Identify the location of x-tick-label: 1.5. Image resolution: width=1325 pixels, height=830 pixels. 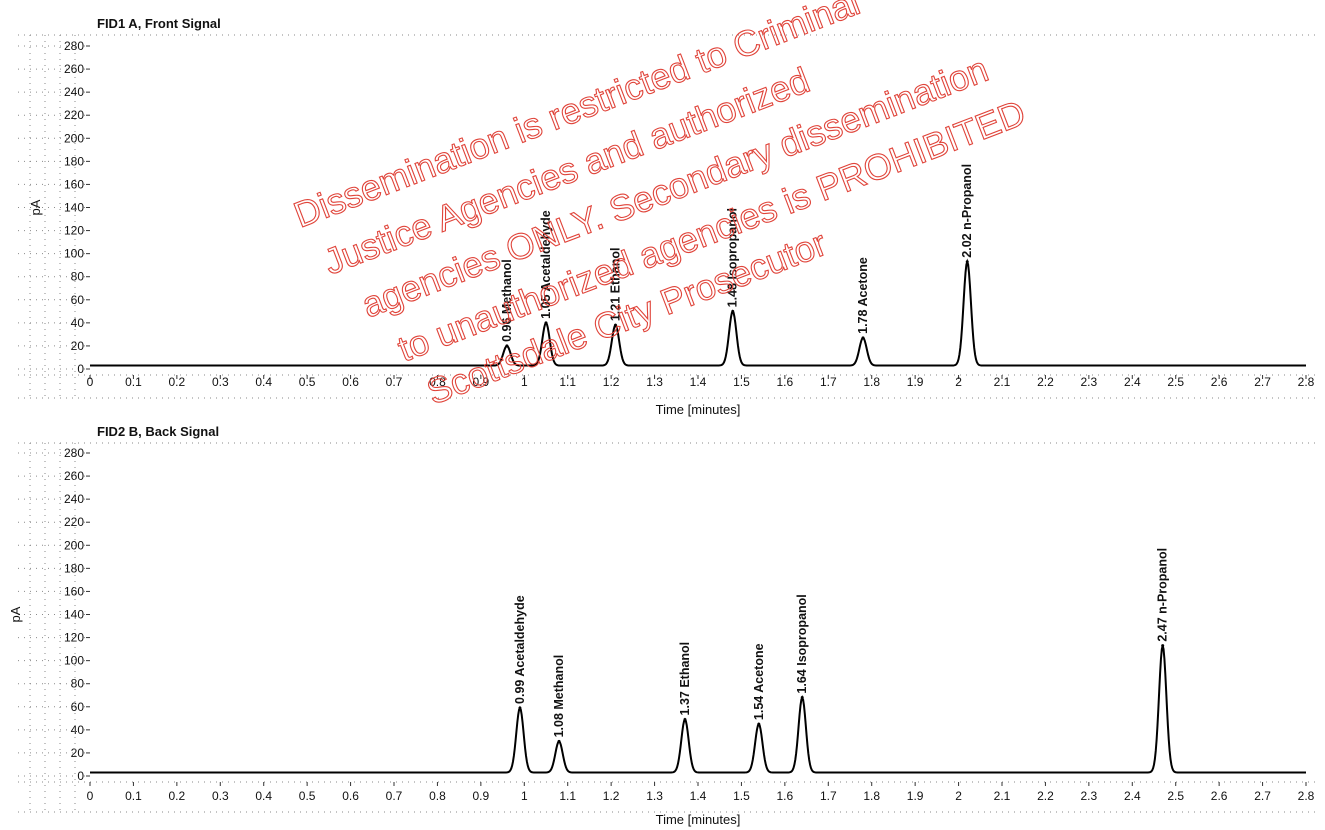
(741, 796).